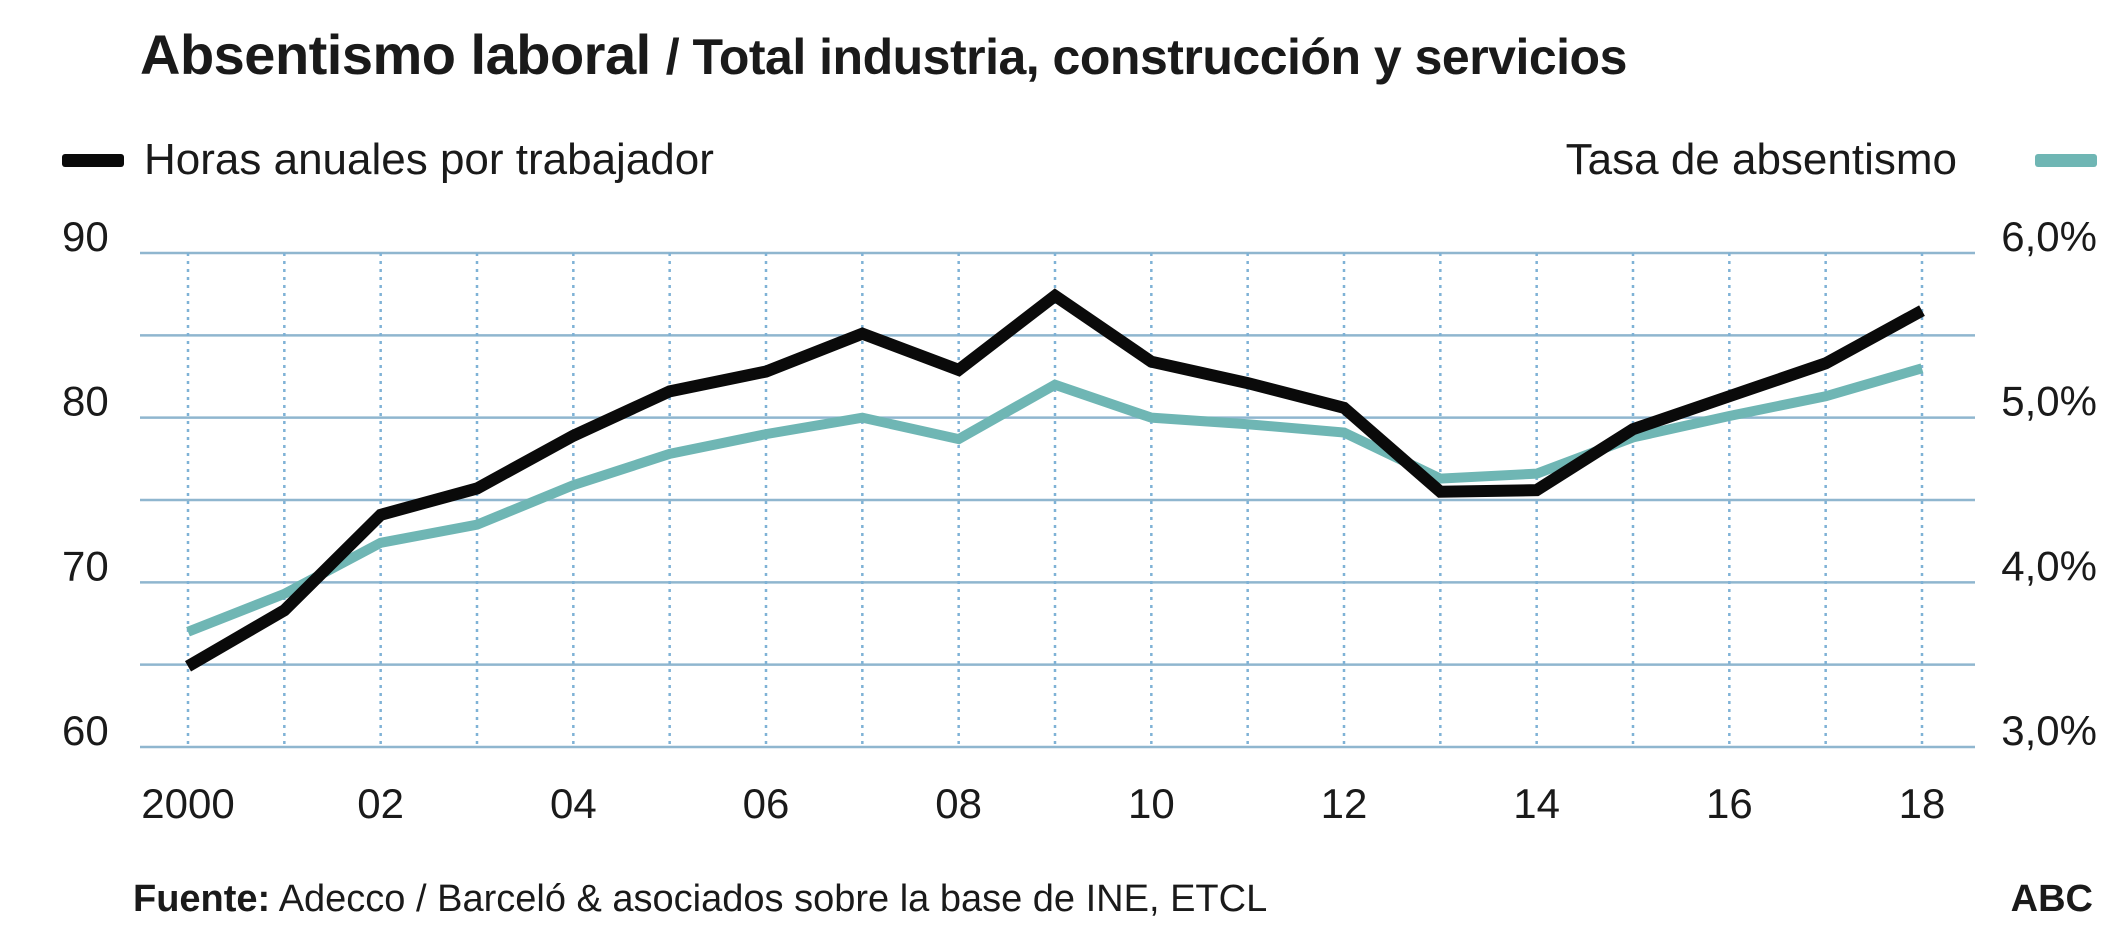  Describe the element at coordinates (2049, 483) in the screenshot. I see `y-axis-right-labels: 3,0% 4,0% 5,0% 6,0%` at that location.